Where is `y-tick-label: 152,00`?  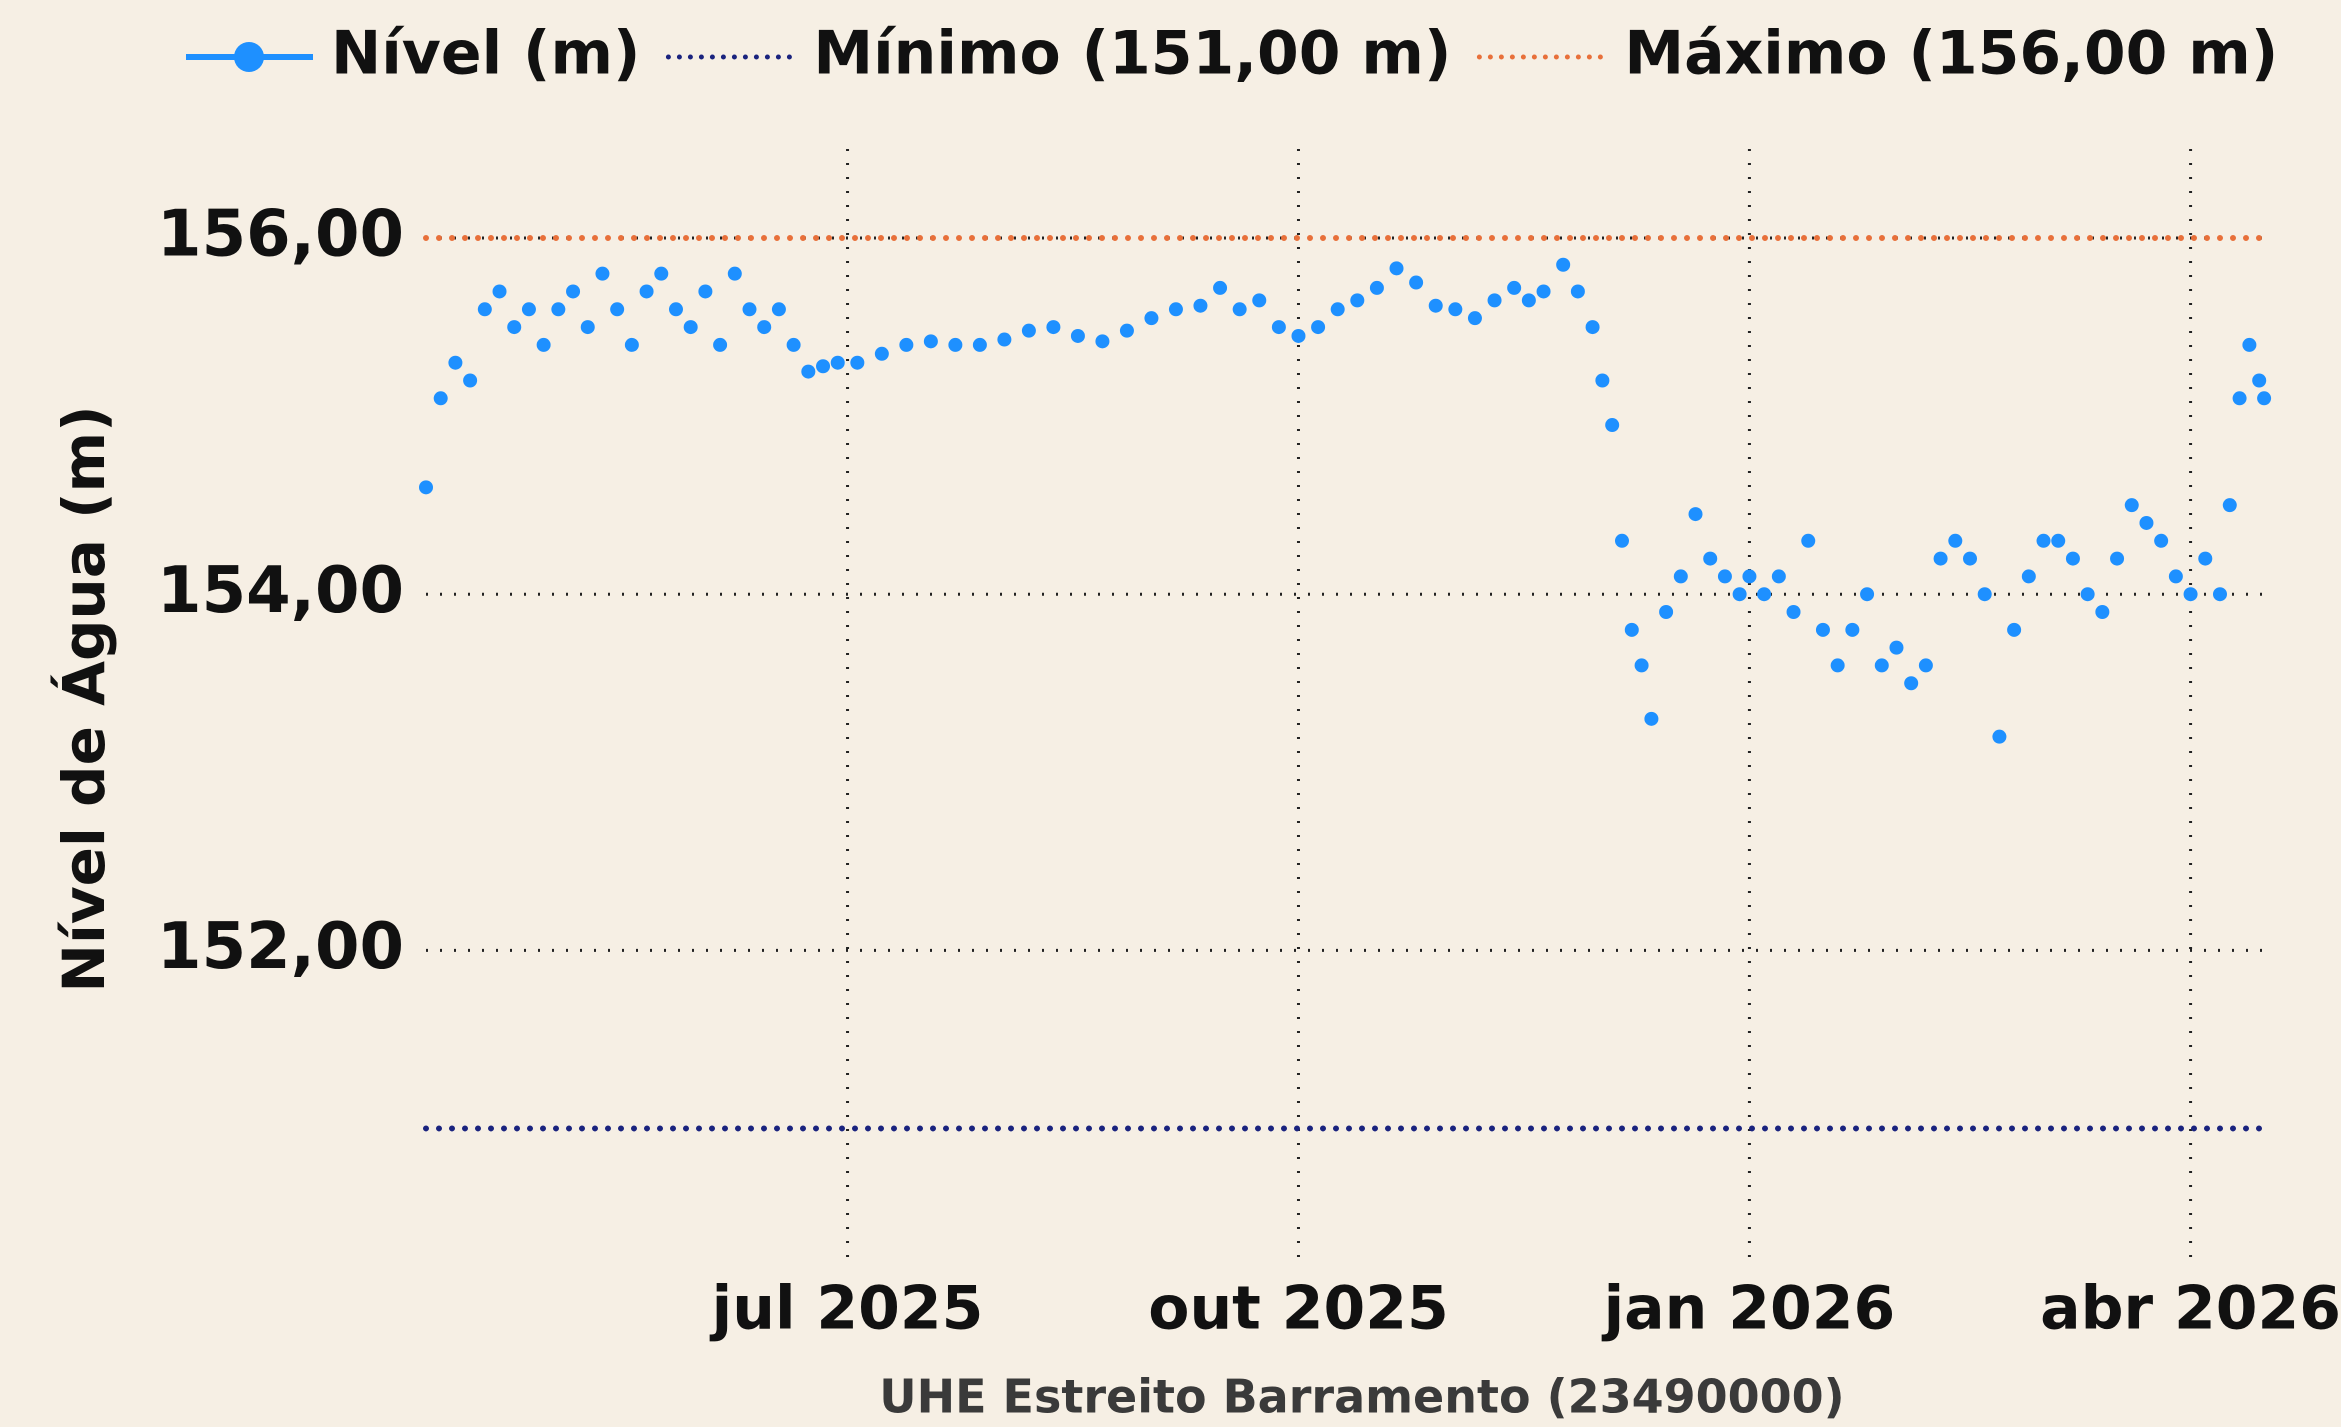
y-tick-label: 152,00 is located at coordinates (280, 947).